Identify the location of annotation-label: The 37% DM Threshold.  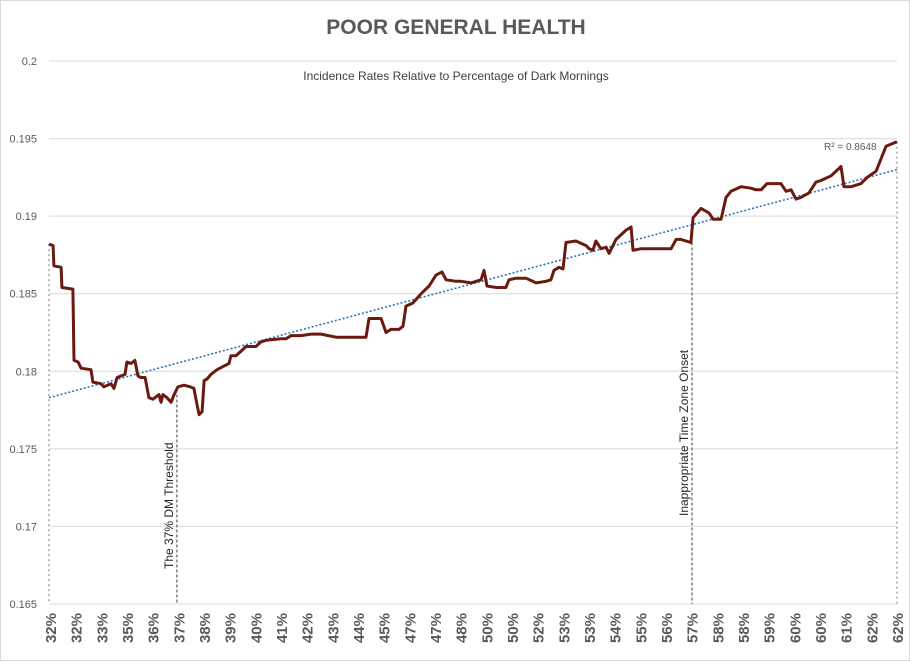
(169, 505).